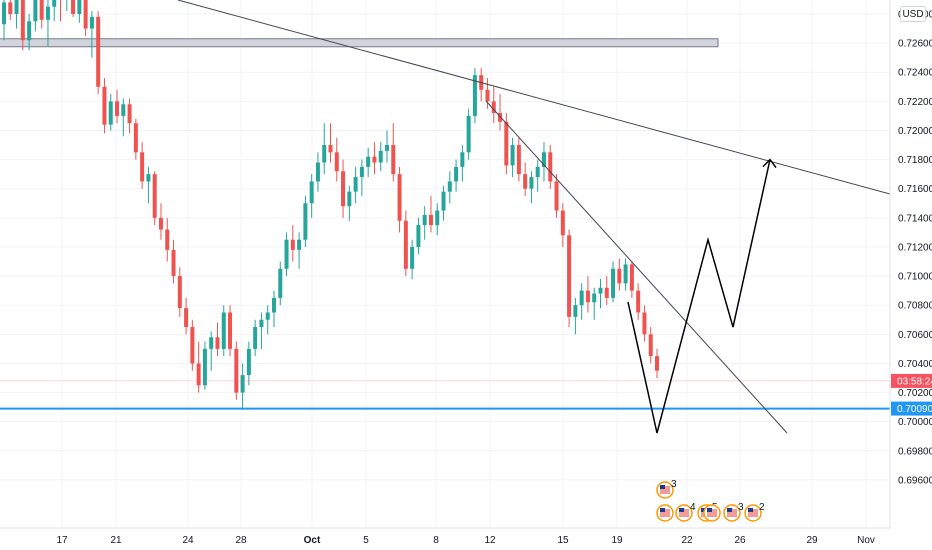 The width and height of the screenshot is (932, 550). What do you see at coordinates (366, 540) in the screenshot?
I see `time-tick-label: 5` at bounding box center [366, 540].